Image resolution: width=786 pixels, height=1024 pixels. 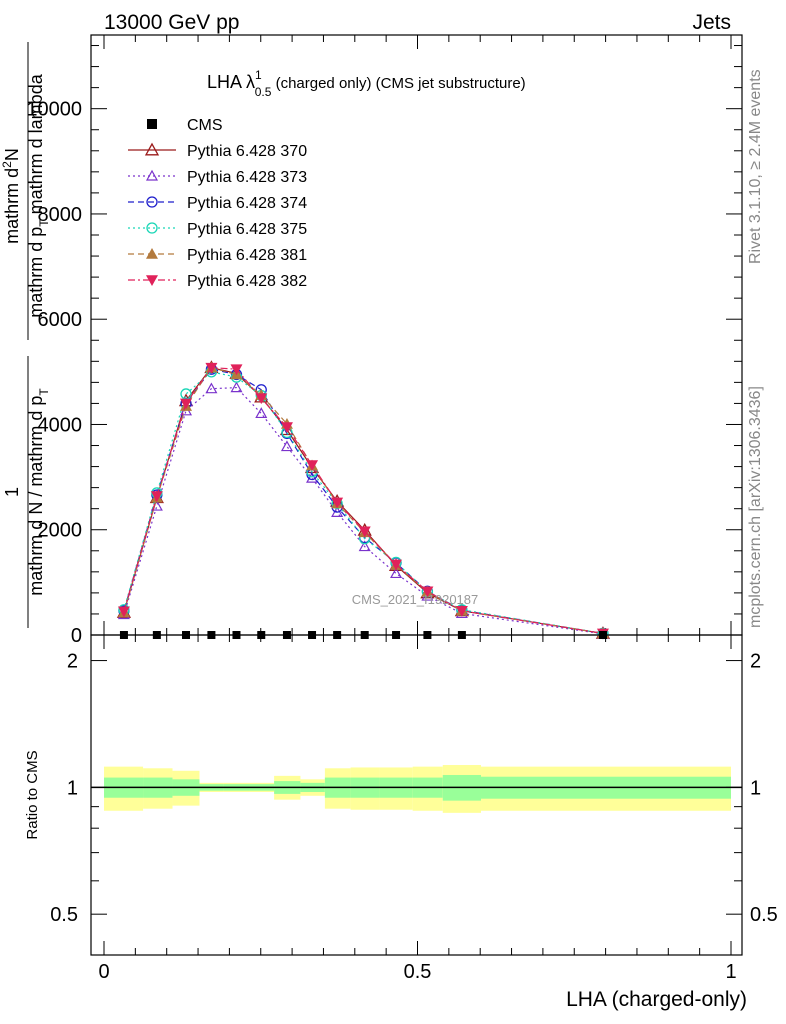 I want to click on legend-item: Pythia 6.428 370, so click(x=217, y=151).